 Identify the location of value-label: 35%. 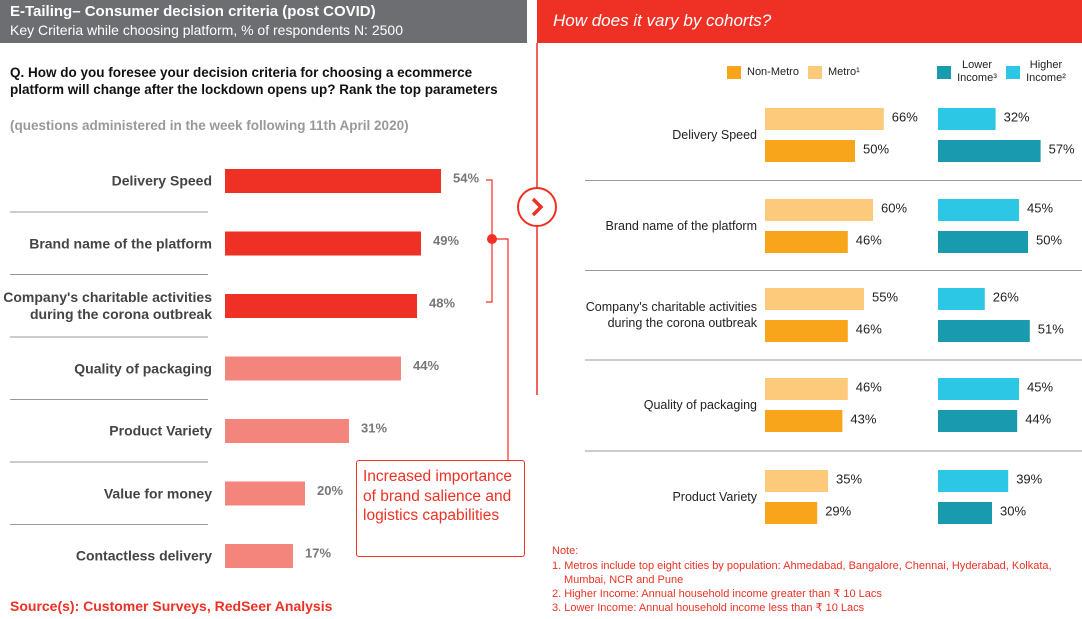
(849, 478).